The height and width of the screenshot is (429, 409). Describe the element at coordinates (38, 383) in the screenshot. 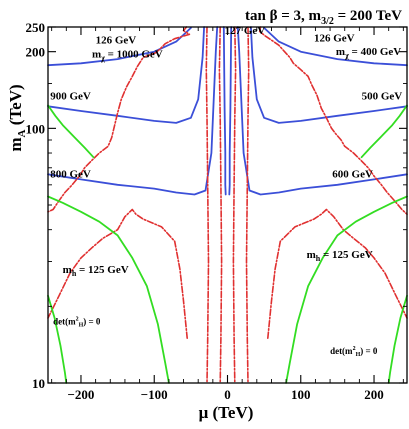

I see `y-tick-label: 10` at that location.